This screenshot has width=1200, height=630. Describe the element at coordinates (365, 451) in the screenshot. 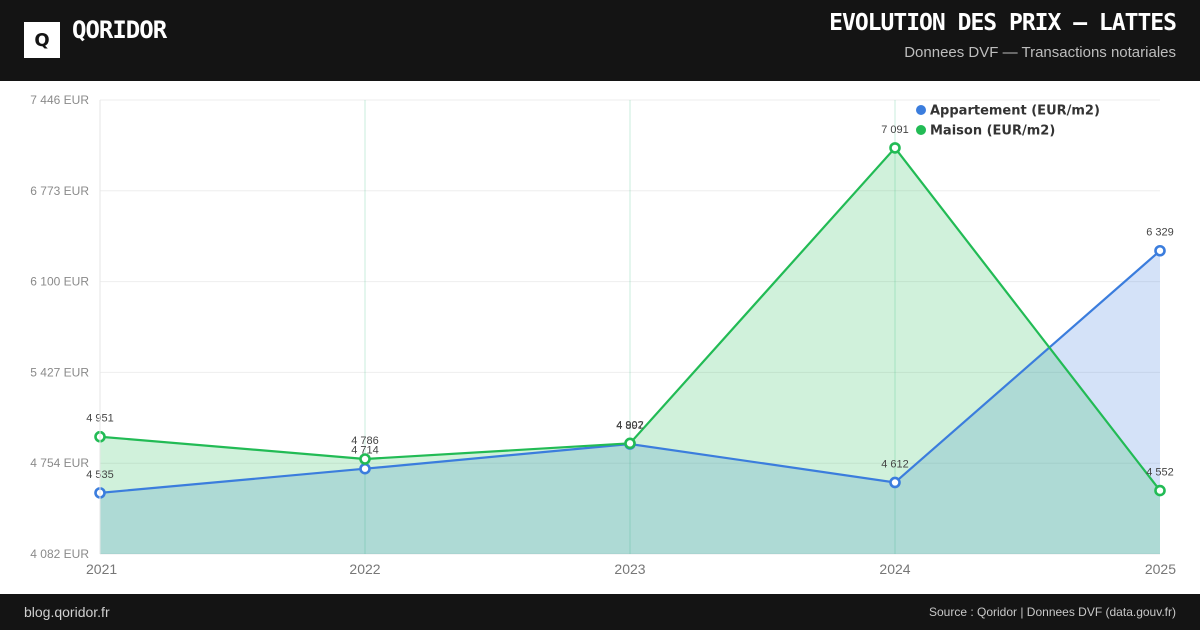

I see `data-label: 4 714` at that location.